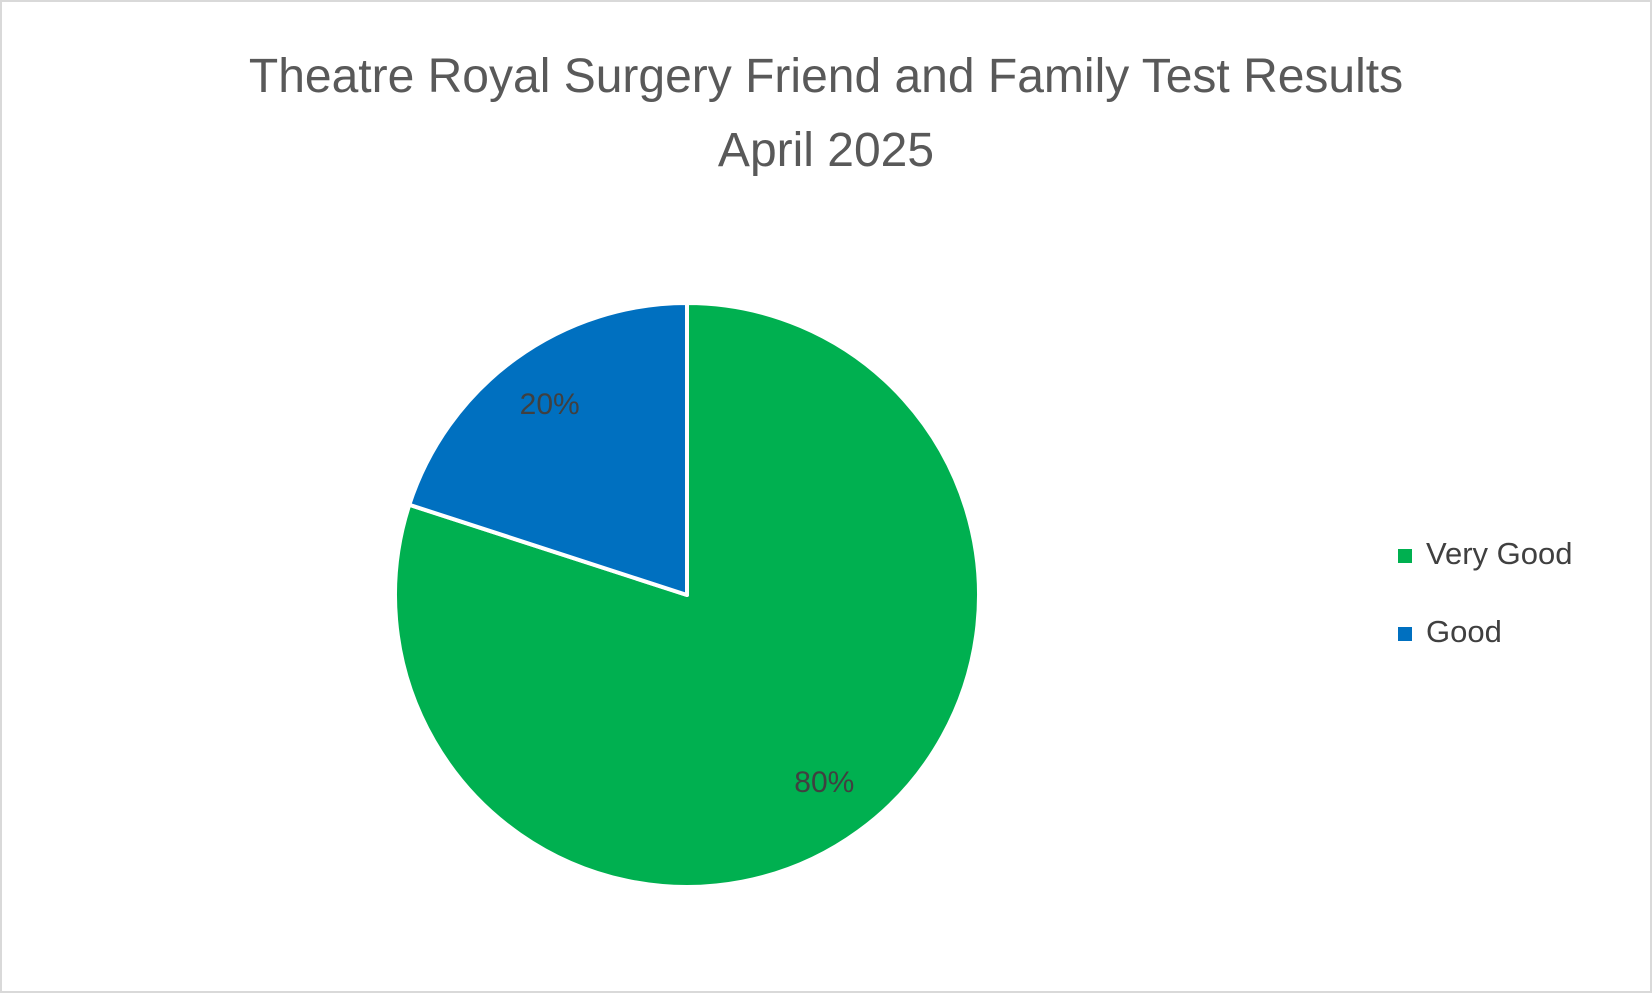 This screenshot has height=993, width=1652. Describe the element at coordinates (824, 782) in the screenshot. I see `data-label: 80%` at that location.